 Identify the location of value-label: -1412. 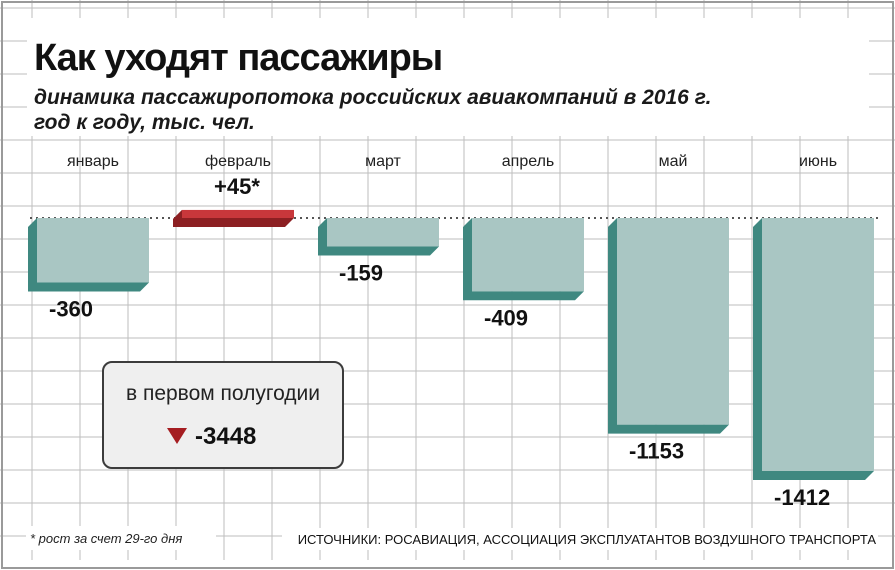
(802, 497).